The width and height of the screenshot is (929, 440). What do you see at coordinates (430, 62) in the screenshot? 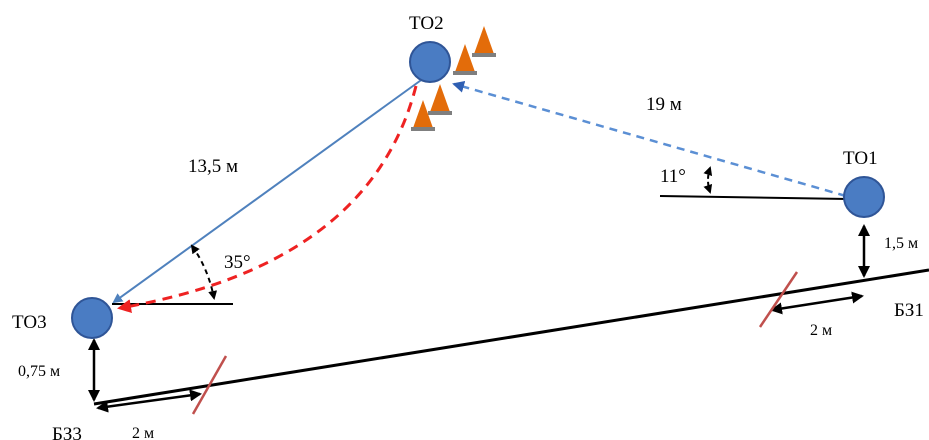
I see `node-to2` at bounding box center [430, 62].